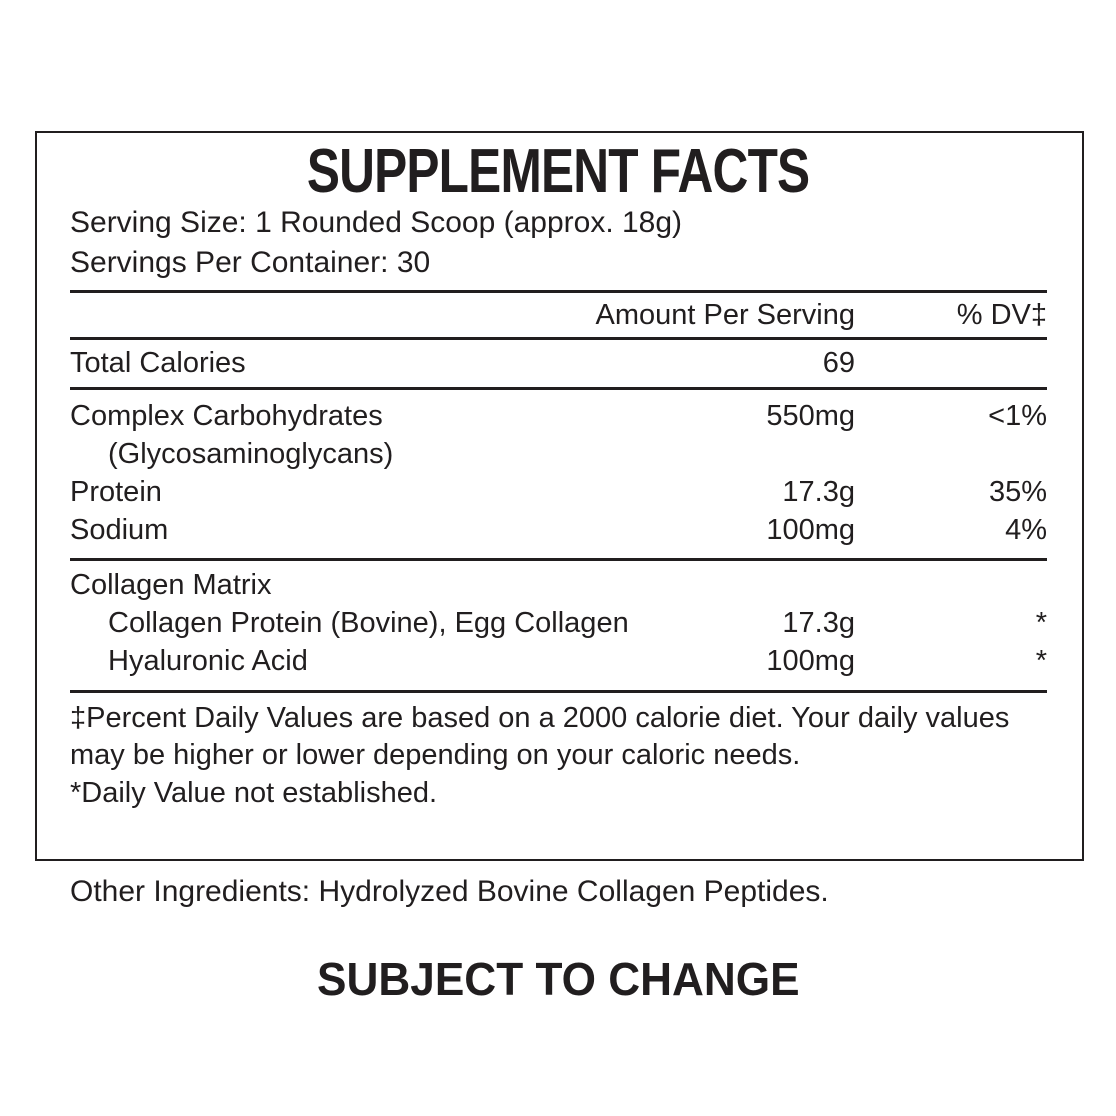 This screenshot has height=1116, width=1116. I want to click on column-header-dv: % DV‡, so click(1001, 315).